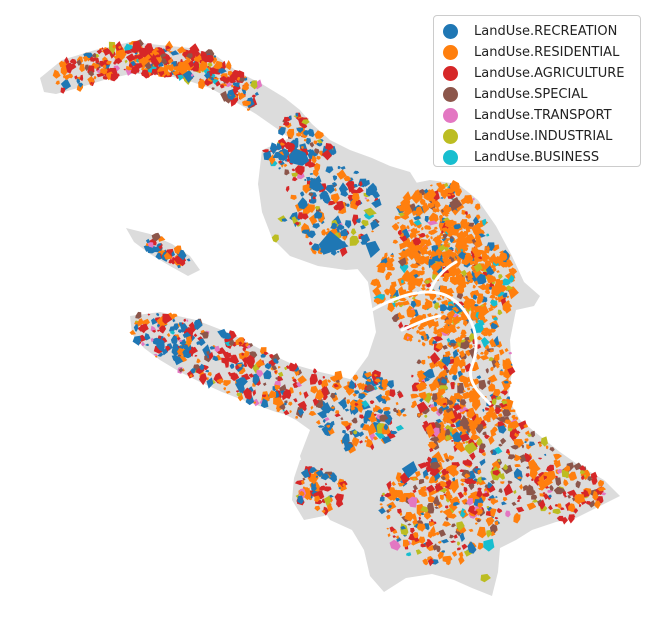  What do you see at coordinates (537, 52) in the screenshot?
I see `legend-item-residential: LandUse.RESIDENTIAL` at bounding box center [537, 52].